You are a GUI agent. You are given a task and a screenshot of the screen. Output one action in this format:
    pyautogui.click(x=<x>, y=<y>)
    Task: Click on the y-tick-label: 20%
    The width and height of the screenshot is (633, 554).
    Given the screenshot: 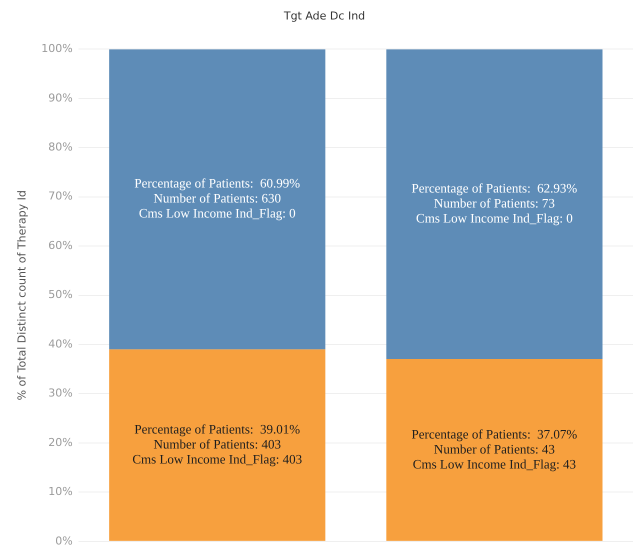 What is the action you would take?
    pyautogui.click(x=60, y=442)
    